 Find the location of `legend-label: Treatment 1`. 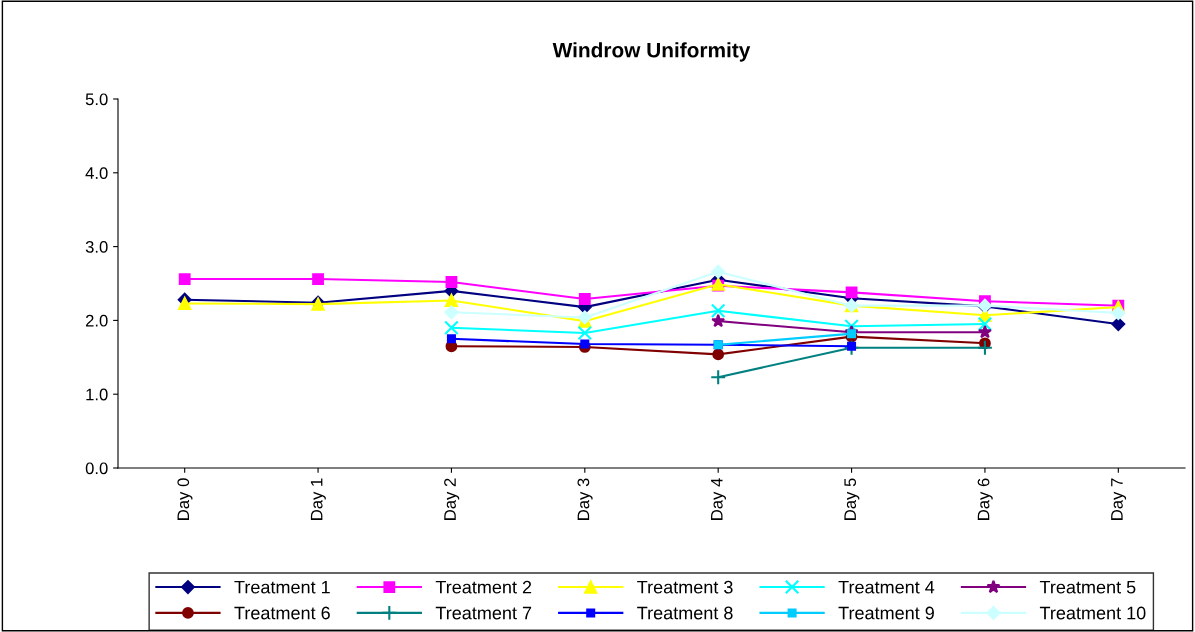

legend-label: Treatment 1 is located at coordinates (282, 587).